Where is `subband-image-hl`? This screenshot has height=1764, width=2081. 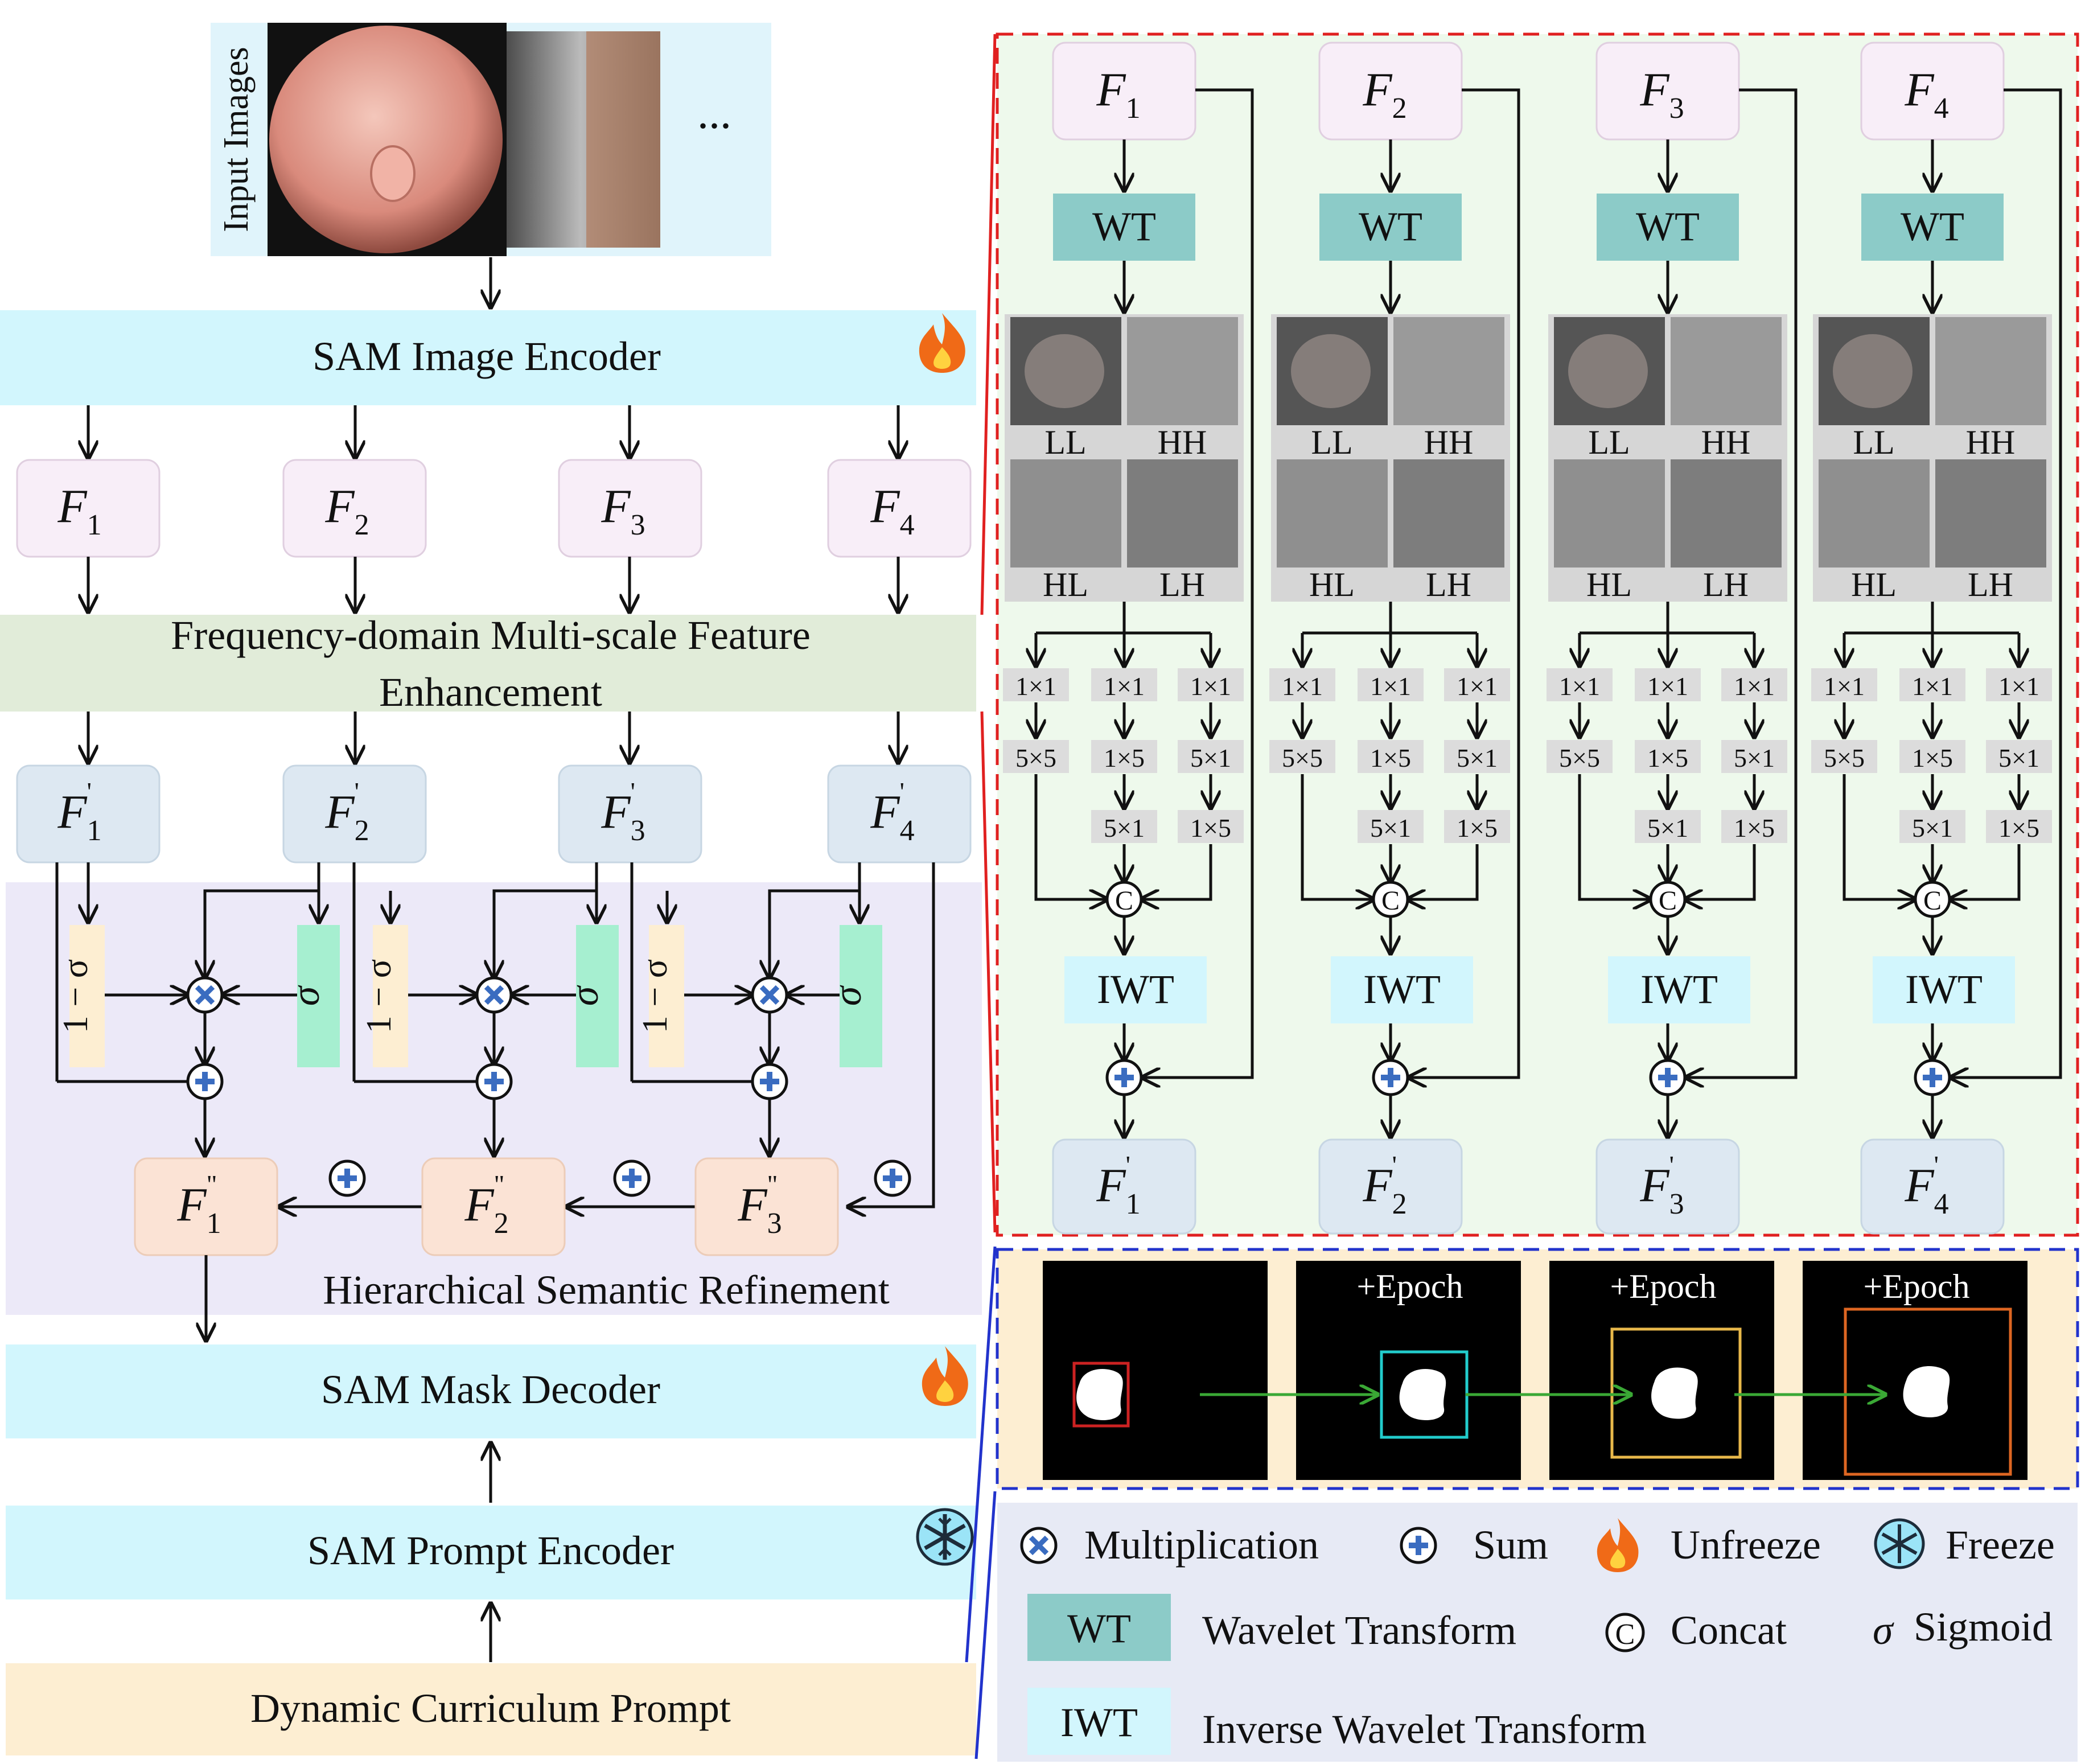
subband-image-hl is located at coordinates (1065, 513).